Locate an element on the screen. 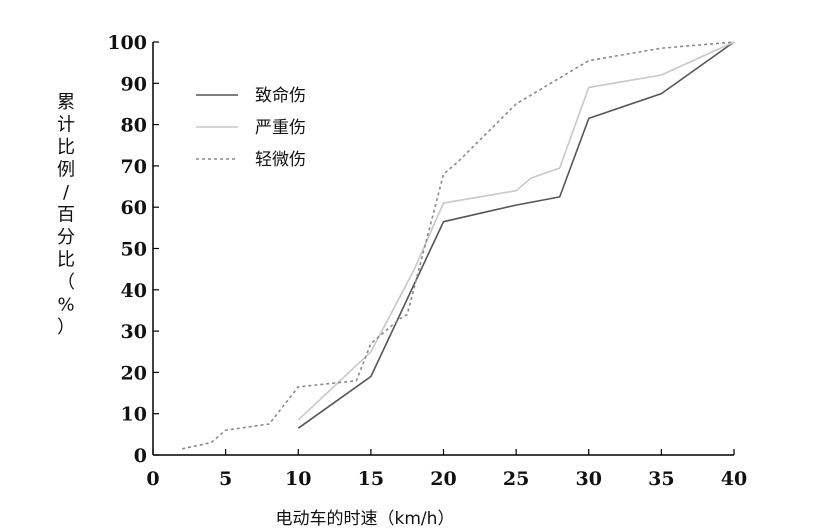 This screenshot has width=830, height=532. y-axis-title-char: % is located at coordinates (65, 305).